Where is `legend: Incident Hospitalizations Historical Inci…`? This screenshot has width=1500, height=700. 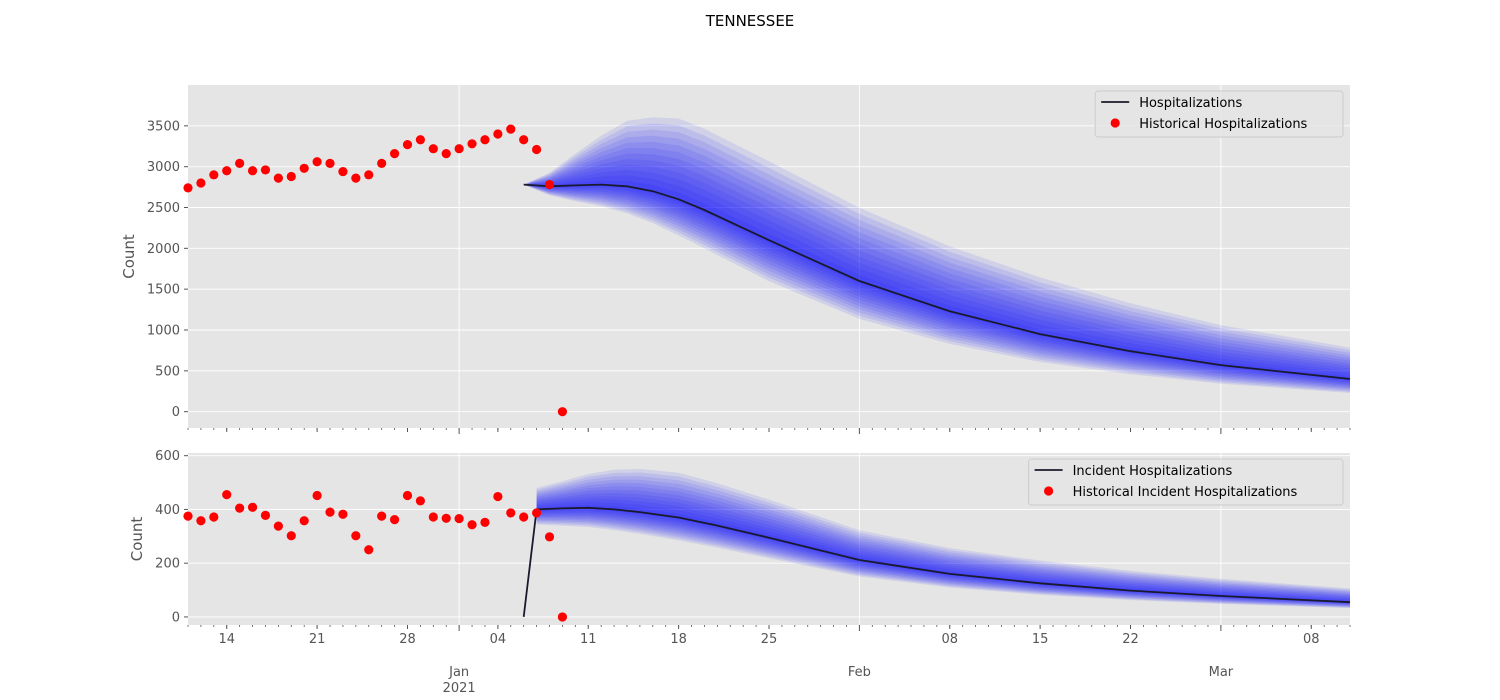 legend: Incident Hospitalizations Historical Inci… is located at coordinates (1186, 482).